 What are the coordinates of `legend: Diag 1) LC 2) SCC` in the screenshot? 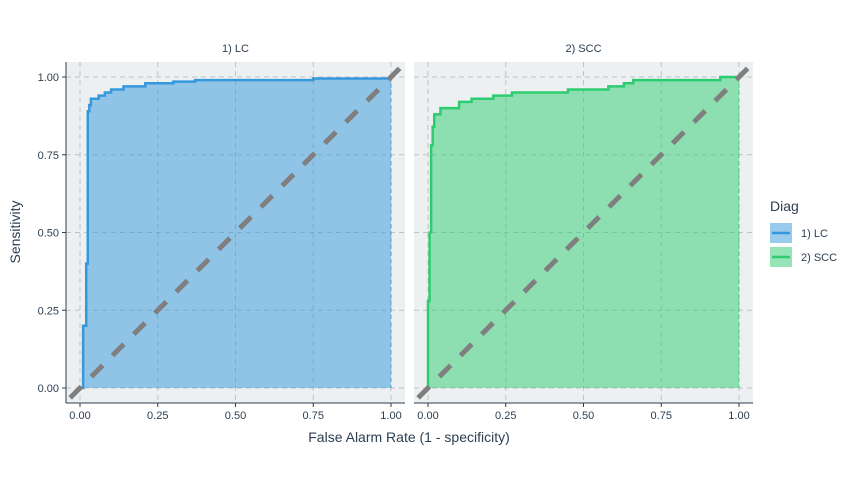 It's located at (803, 232).